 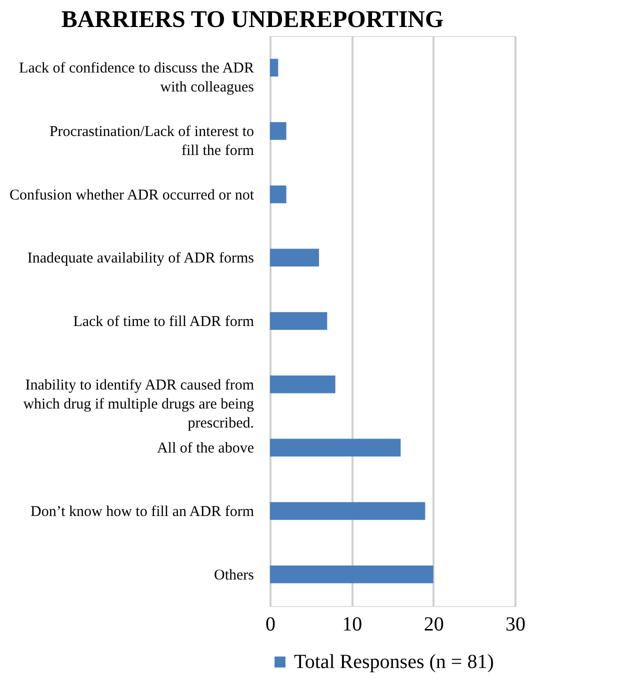 I want to click on x-tick-label: 30, so click(x=516, y=625).